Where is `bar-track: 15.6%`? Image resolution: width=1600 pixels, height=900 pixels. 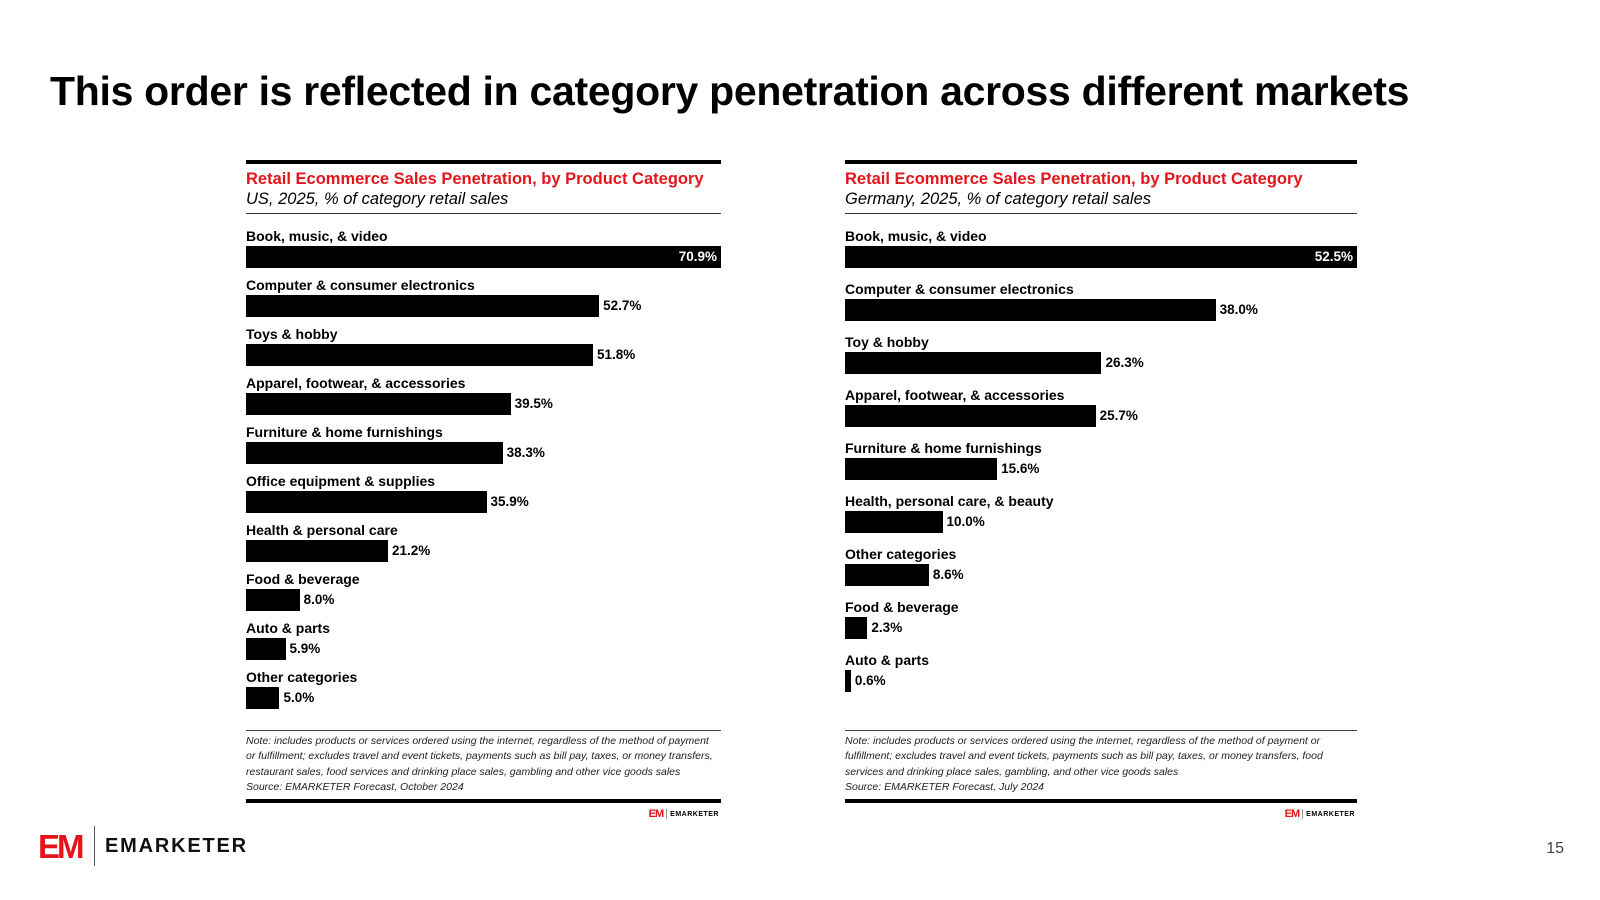
bar-track: 15.6% is located at coordinates (1101, 469).